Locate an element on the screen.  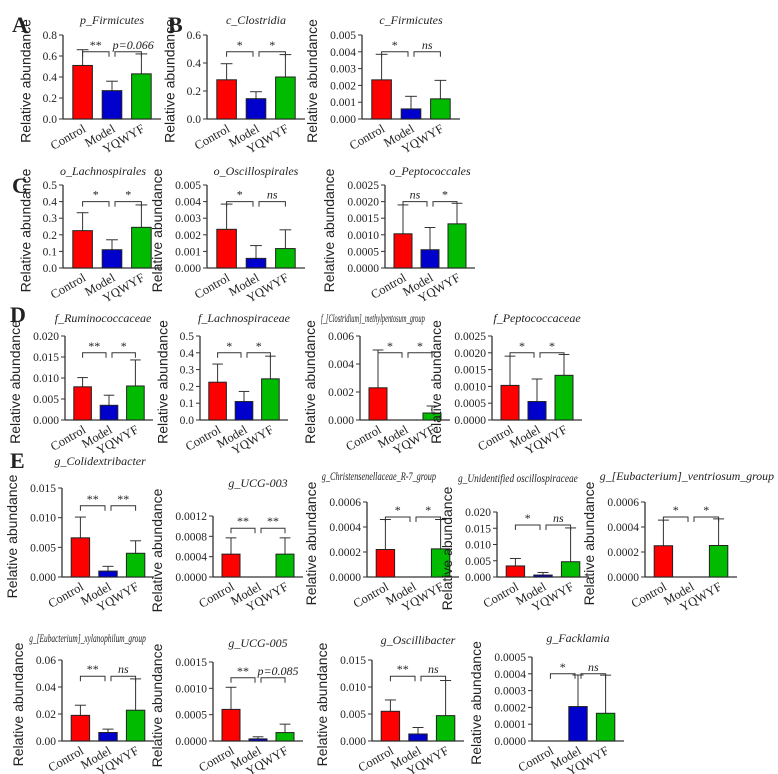
y-tick-label: 0.002 is located at coordinates (188, 236).